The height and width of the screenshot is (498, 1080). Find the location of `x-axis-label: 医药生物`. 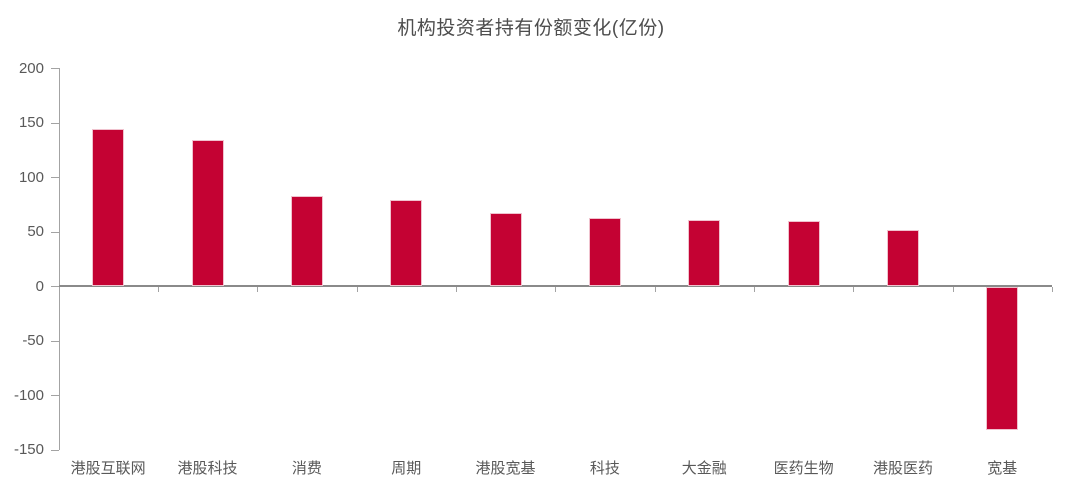

x-axis-label: 医药生物 is located at coordinates (803, 468).